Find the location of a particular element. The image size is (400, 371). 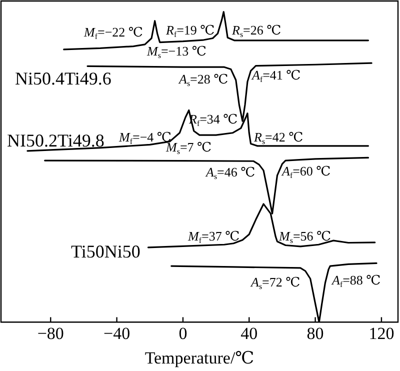

x-tick-label: 0 is located at coordinates (183, 333).